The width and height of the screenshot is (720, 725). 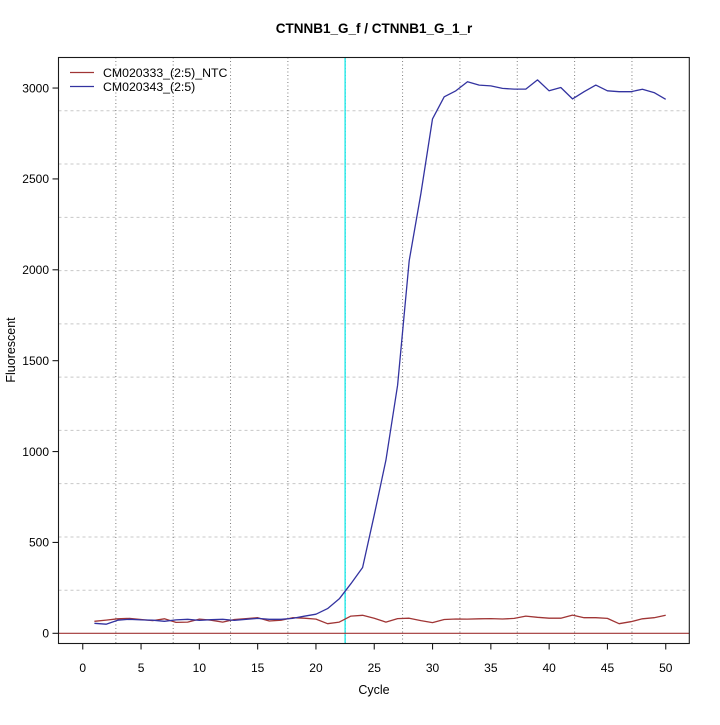 What do you see at coordinates (491, 668) in the screenshot?
I see `x-tick-label: 35` at bounding box center [491, 668].